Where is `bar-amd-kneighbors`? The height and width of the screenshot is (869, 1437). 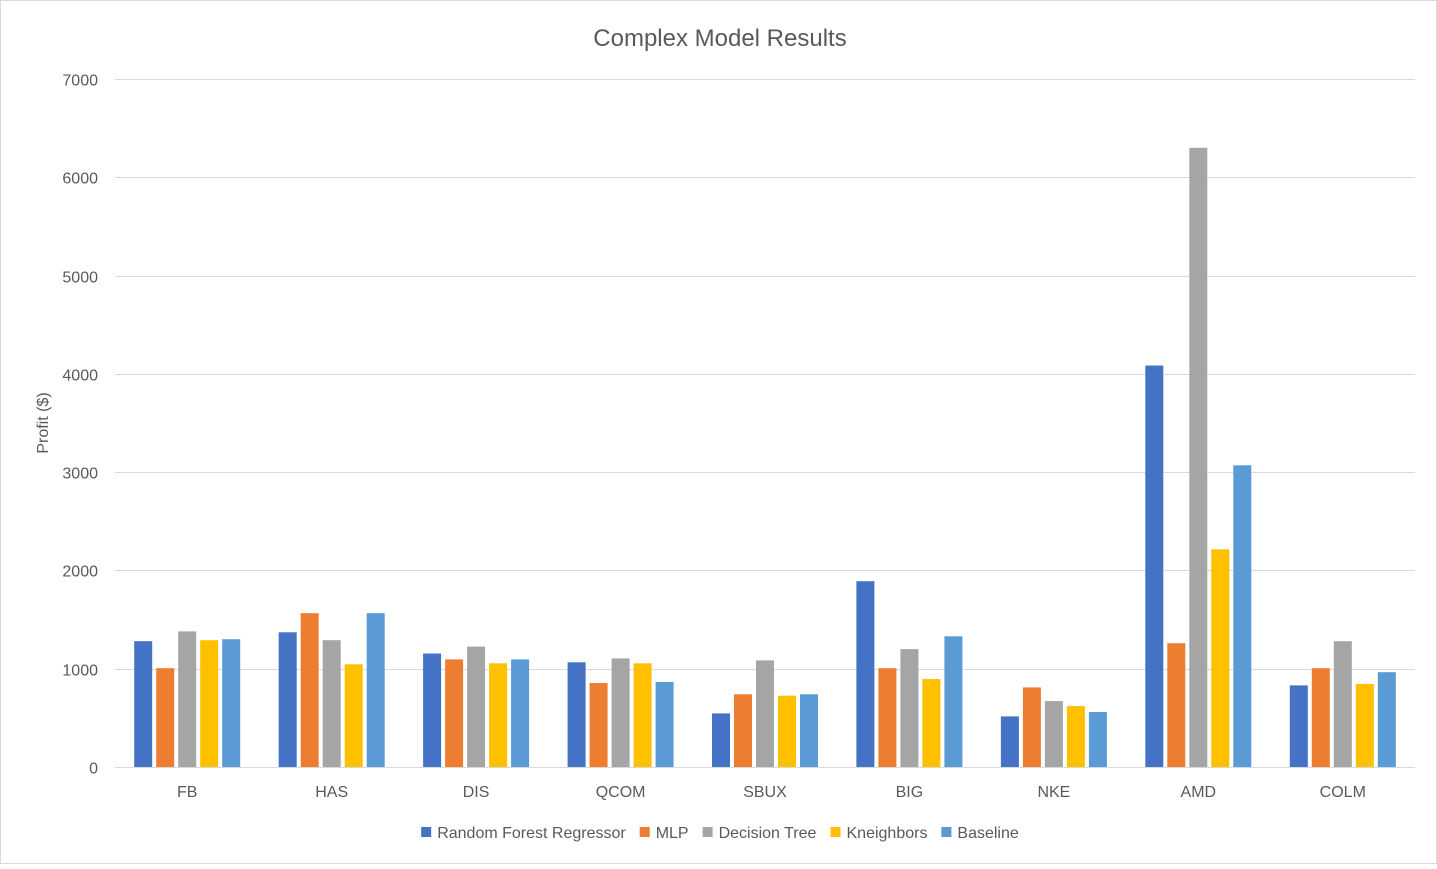
bar-amd-kneighbors is located at coordinates (1220, 658).